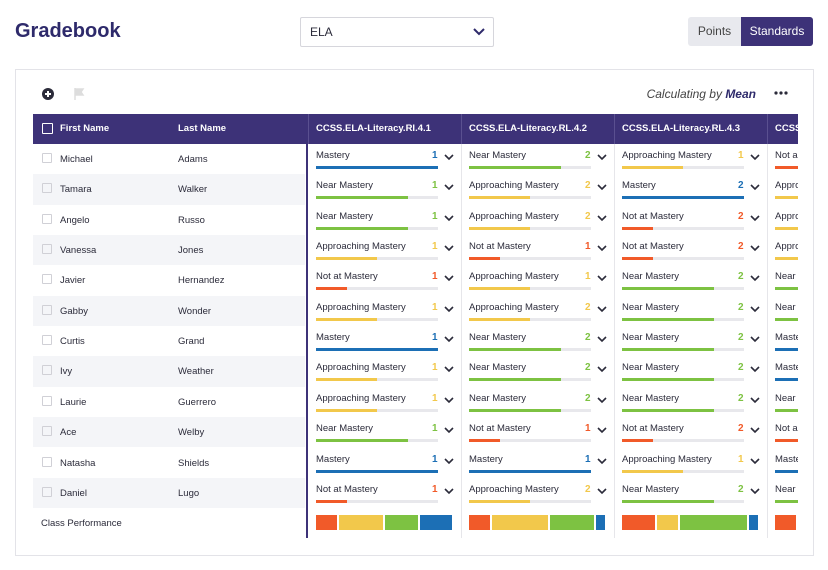 Image resolution: width=828 pixels, height=570 pixels. What do you see at coordinates (79, 94) in the screenshot?
I see `flag-button` at bounding box center [79, 94].